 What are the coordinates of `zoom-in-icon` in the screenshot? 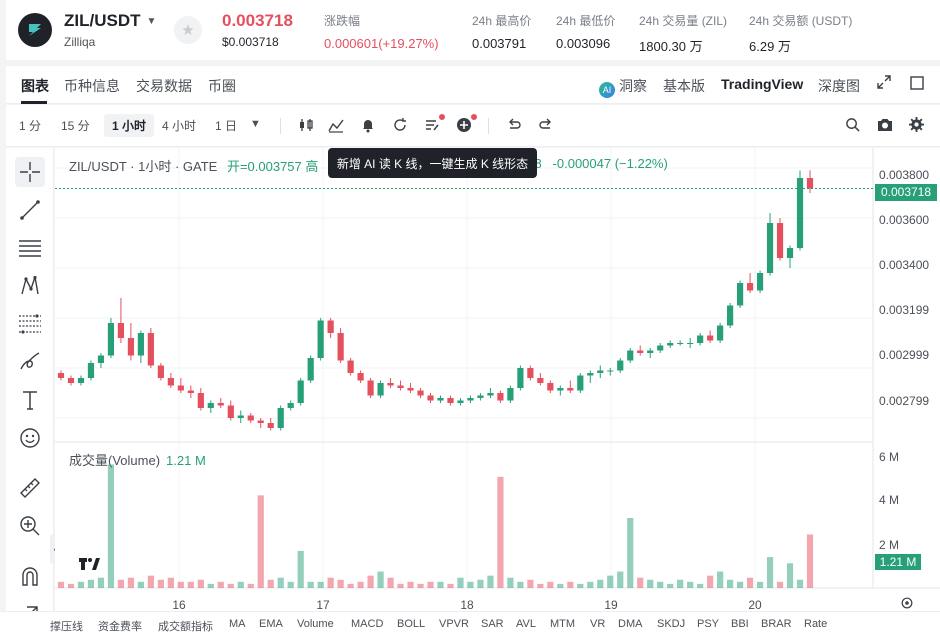 It's located at (30, 526).